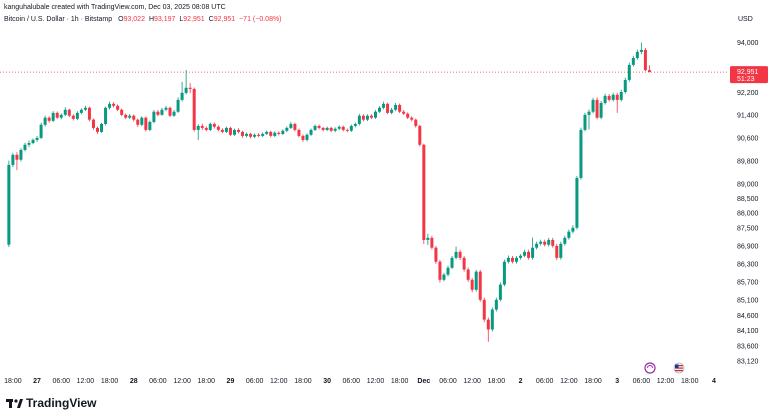 Image resolution: width=768 pixels, height=416 pixels. What do you see at coordinates (135, 19) in the screenshot?
I see `legend-value: 93,022` at bounding box center [135, 19].